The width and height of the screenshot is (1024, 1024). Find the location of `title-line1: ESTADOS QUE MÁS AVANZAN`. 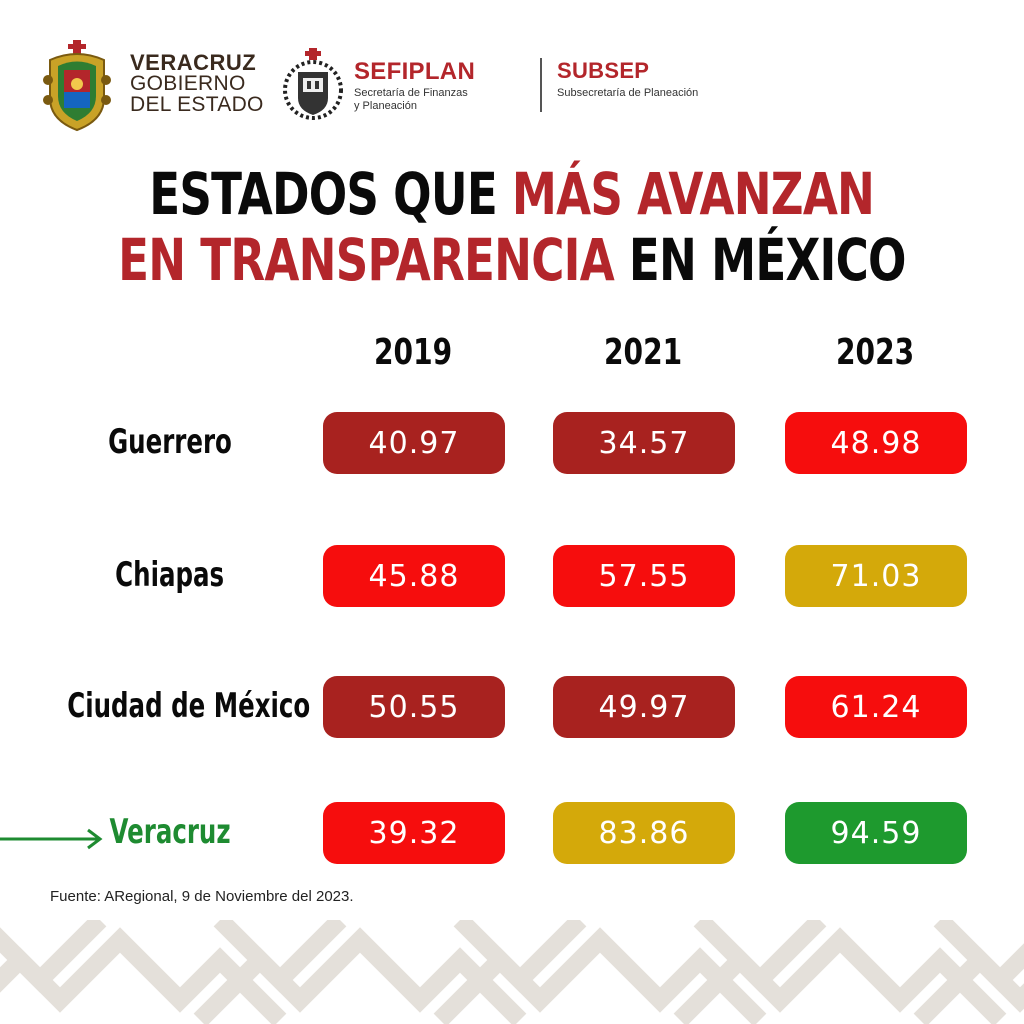

title-line1: ESTADOS QUE MÁS AVANZAN is located at coordinates (512, 194).